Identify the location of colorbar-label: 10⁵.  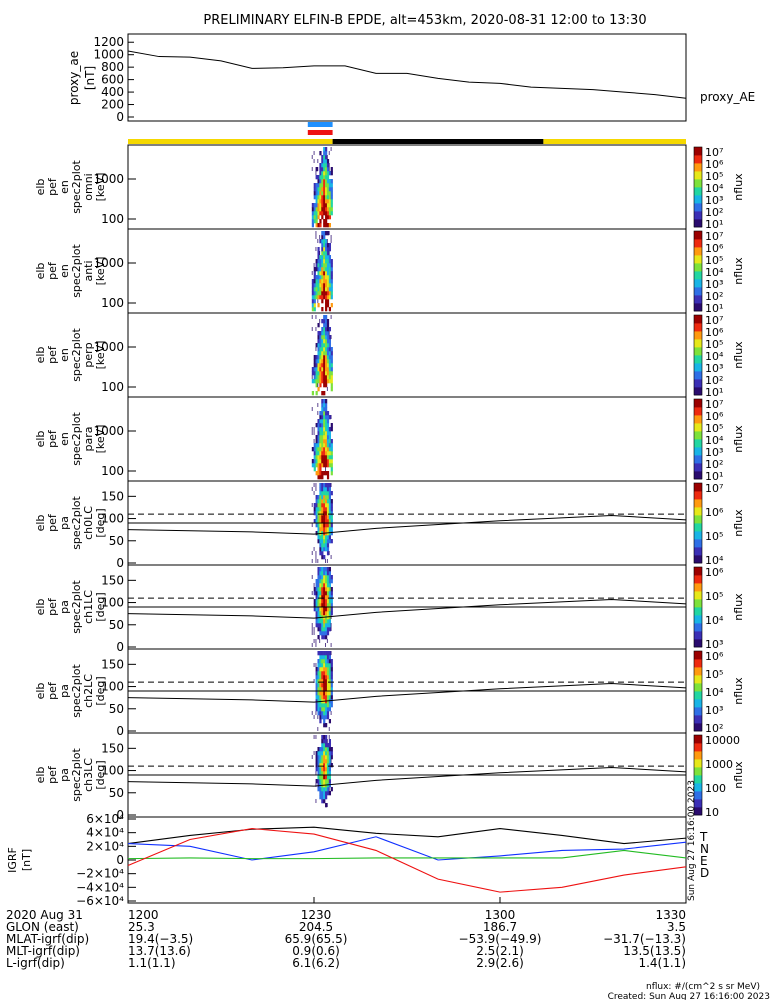
(714, 176).